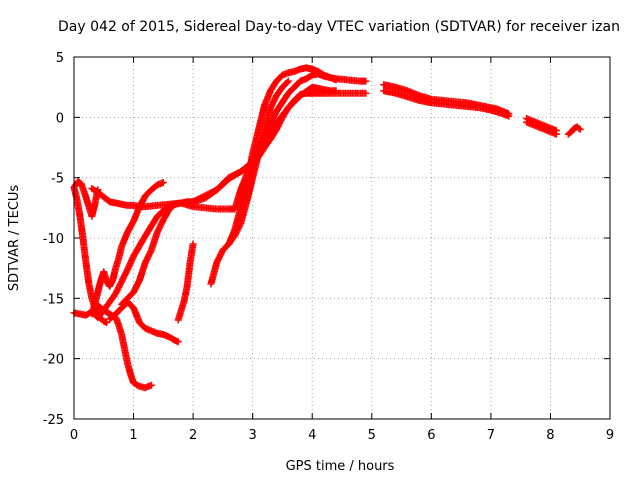 This screenshot has width=640, height=480. What do you see at coordinates (253, 435) in the screenshot?
I see `x-tick-label: 3` at bounding box center [253, 435].